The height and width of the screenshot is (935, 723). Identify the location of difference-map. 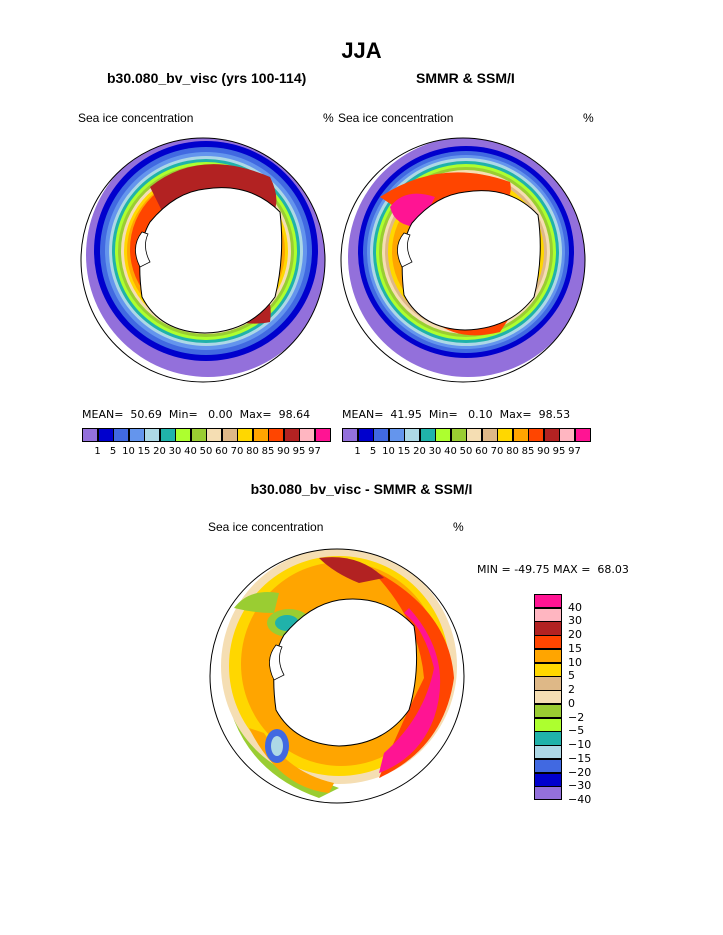
(337, 676).